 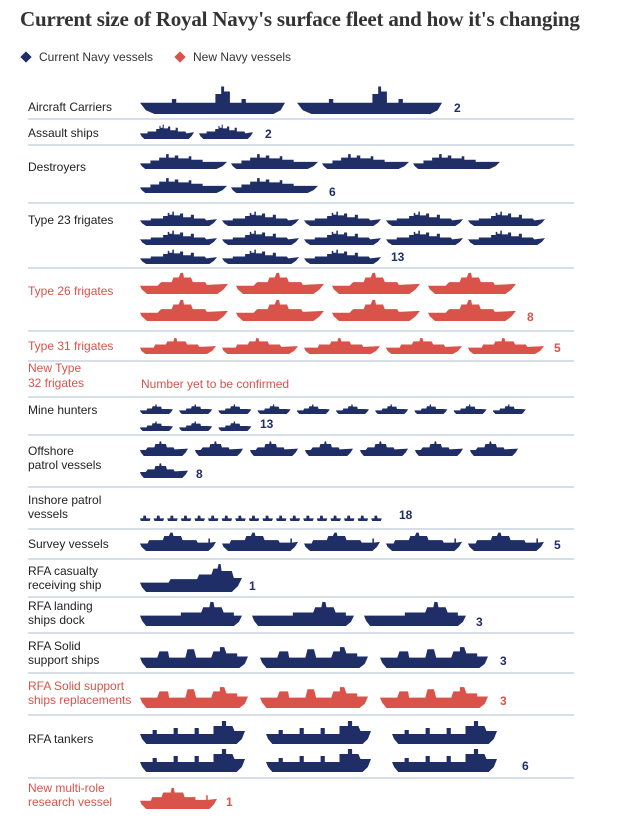 I want to click on row-label-type-23-frigates: Type 23 frigates, so click(x=70, y=220).